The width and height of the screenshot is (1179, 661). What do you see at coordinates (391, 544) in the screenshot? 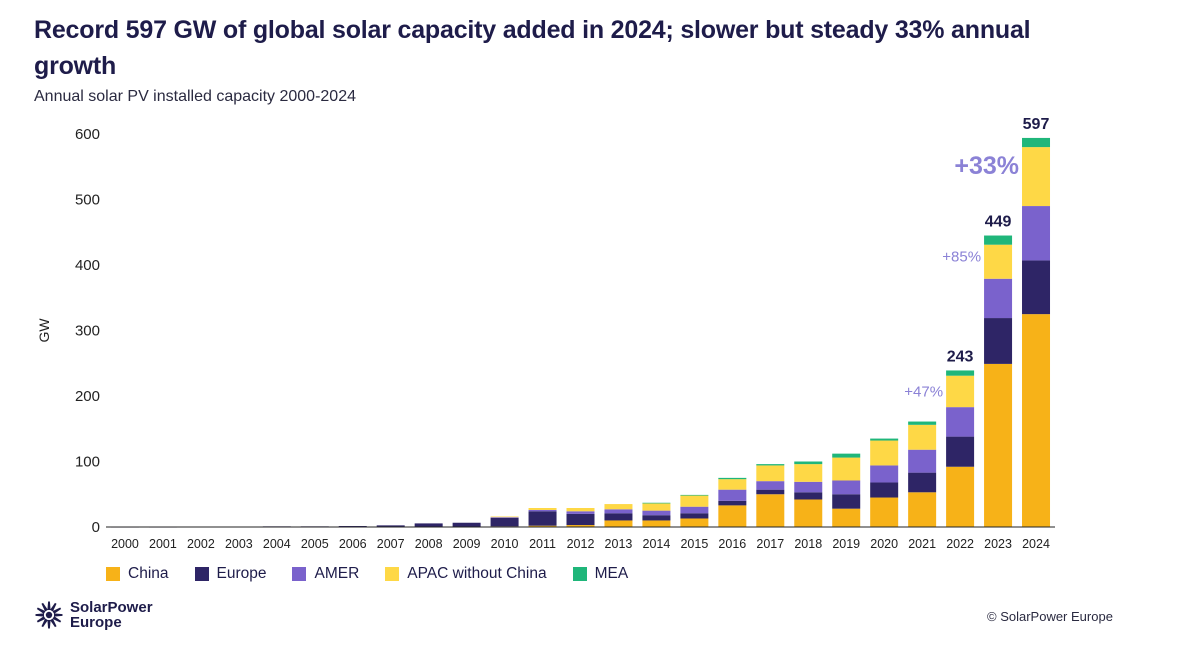
I see `x-tick-label: 2007` at bounding box center [391, 544].